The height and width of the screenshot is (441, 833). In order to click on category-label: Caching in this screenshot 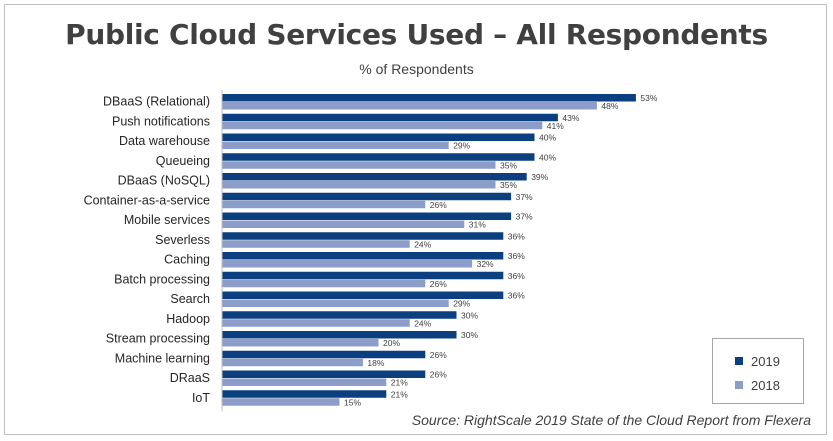, I will do `click(187, 260)`.